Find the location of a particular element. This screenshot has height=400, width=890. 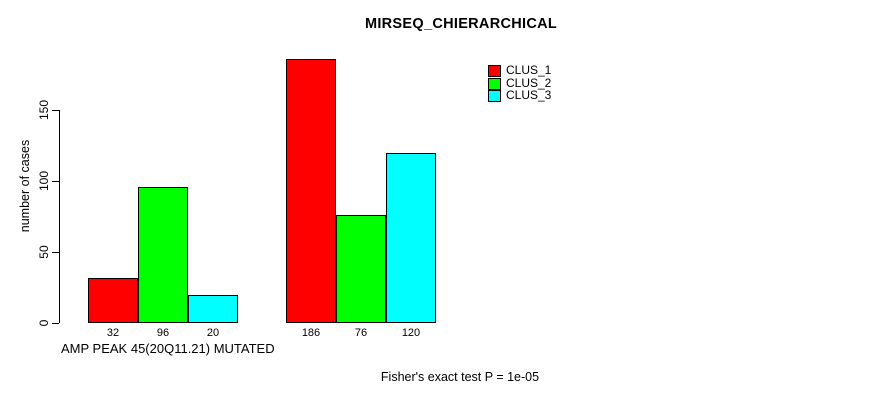

legend-label-clus_3: CLUS_3 is located at coordinates (529, 95).